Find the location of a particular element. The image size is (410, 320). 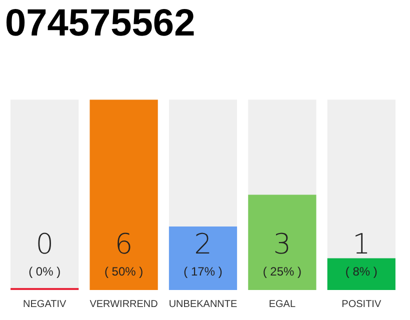

data-label: 3 is located at coordinates (282, 243).